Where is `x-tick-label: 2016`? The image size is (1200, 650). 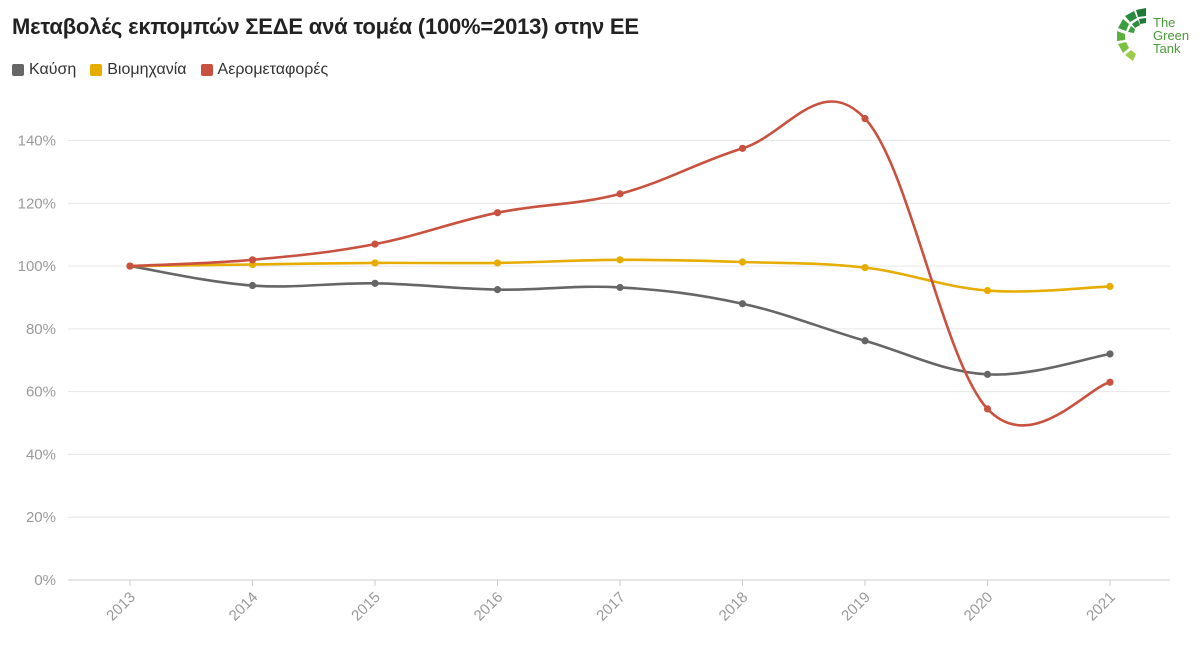 x-tick-label: 2016 is located at coordinates (489, 607).